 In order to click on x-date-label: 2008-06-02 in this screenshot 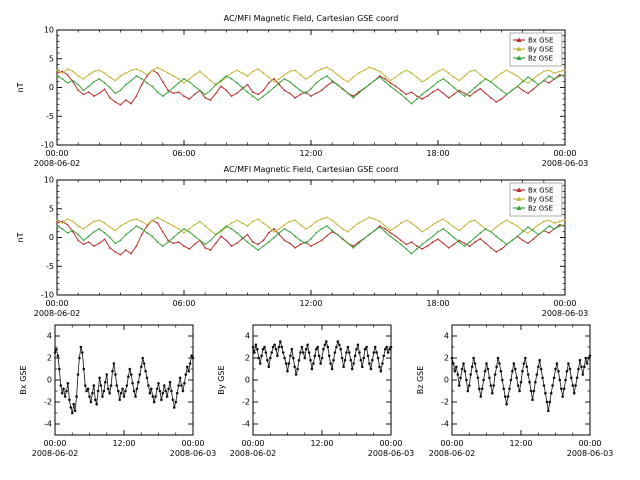, I will do `click(57, 313)`.